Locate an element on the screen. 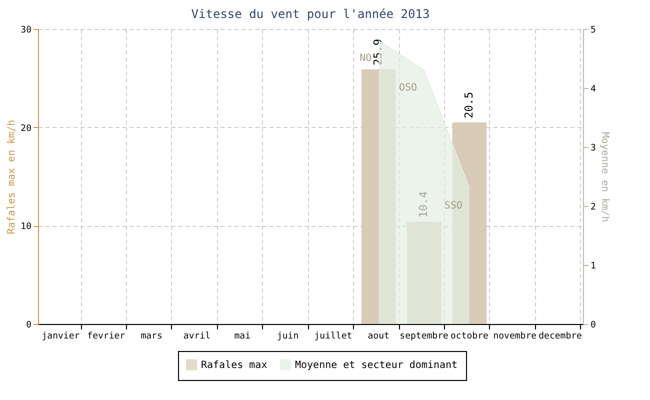  y2-tick-label: 3 is located at coordinates (593, 149).